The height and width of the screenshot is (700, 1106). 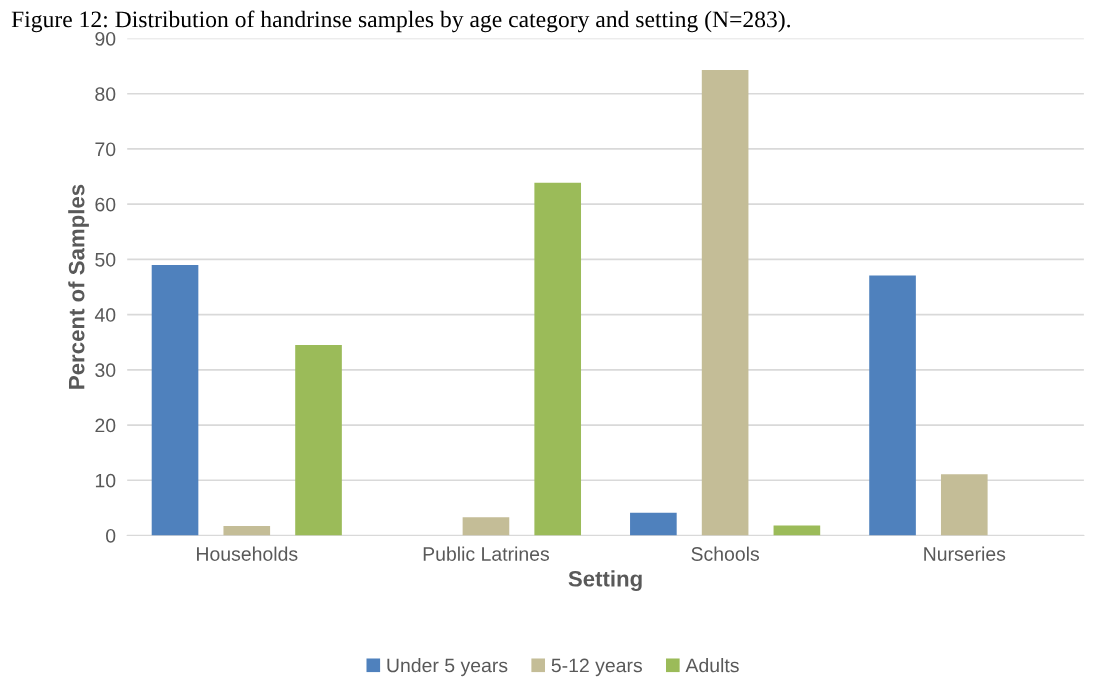 I want to click on y-tick-label: 40, so click(x=105, y=315).